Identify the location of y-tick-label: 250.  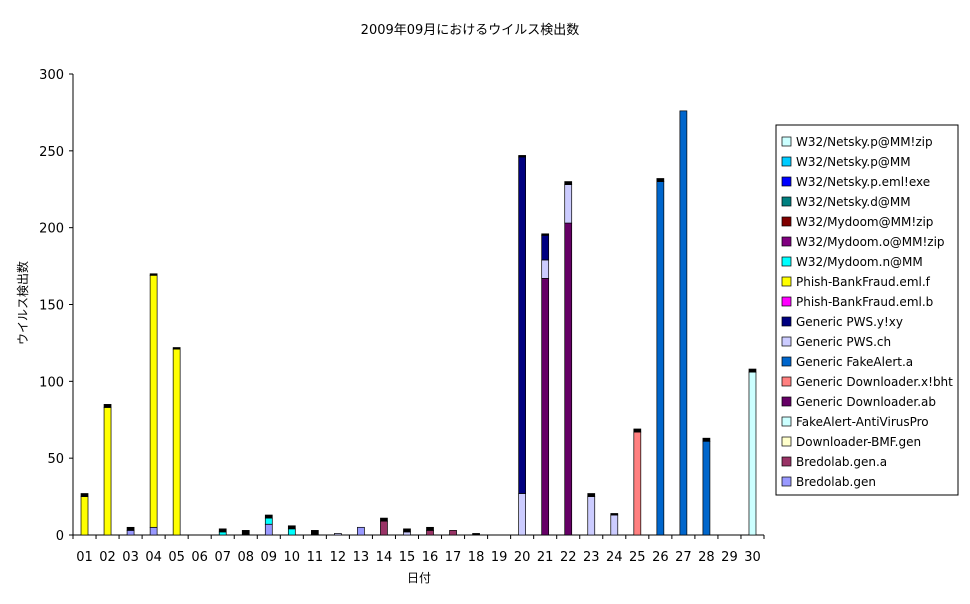
(51, 152).